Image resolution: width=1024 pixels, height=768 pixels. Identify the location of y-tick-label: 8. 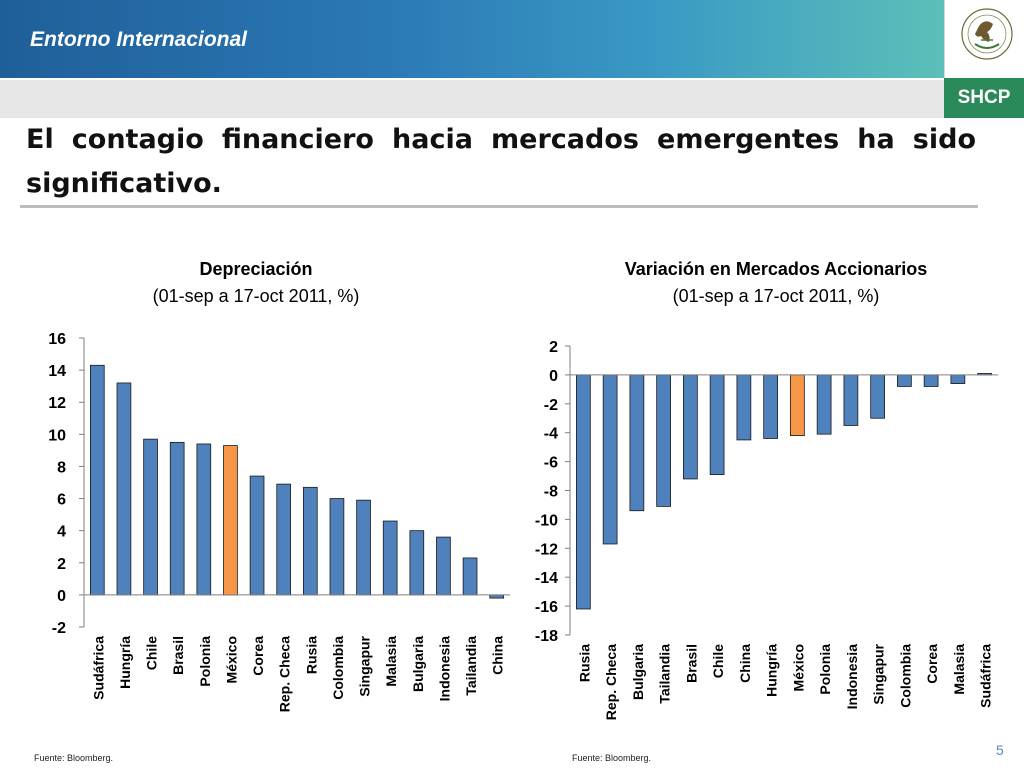
(61, 467).